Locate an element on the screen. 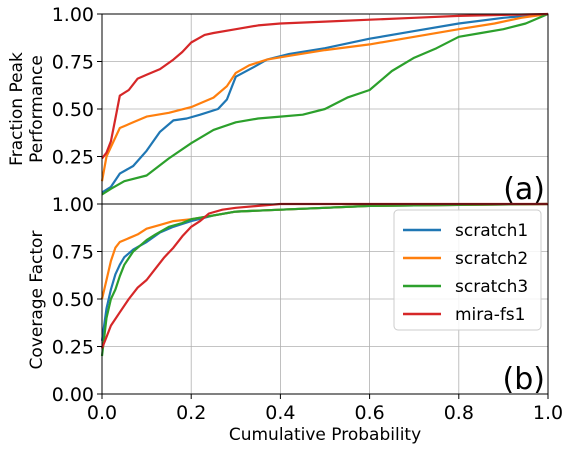 The width and height of the screenshot is (570, 450). ylabel-a-line1: Fraction Peak is located at coordinates (17, 109).